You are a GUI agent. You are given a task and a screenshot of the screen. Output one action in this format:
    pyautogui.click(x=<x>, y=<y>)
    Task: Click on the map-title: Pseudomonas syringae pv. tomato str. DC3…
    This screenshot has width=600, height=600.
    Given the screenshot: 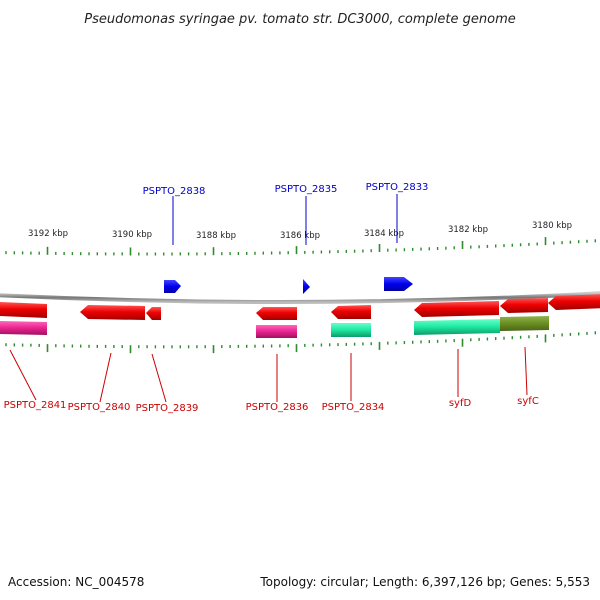 What is the action you would take?
    pyautogui.click(x=300, y=19)
    